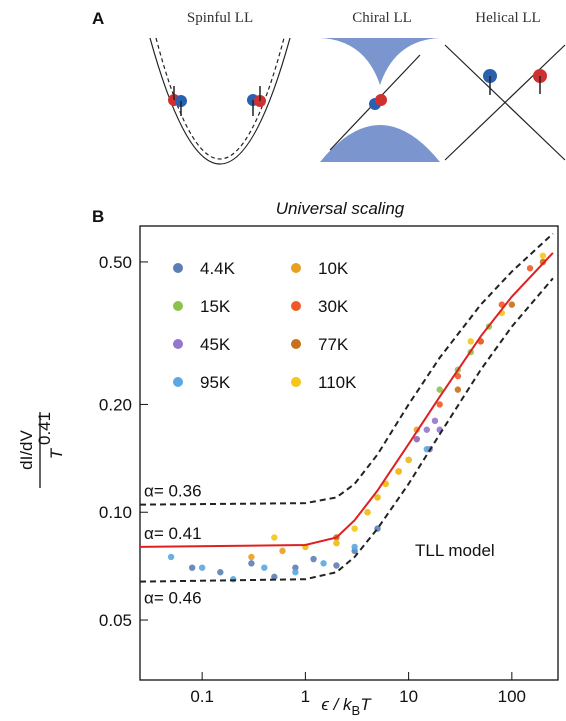 Image resolution: width=566 pixels, height=721 pixels. I want to click on x-tick-label: 0.1, so click(202, 696).